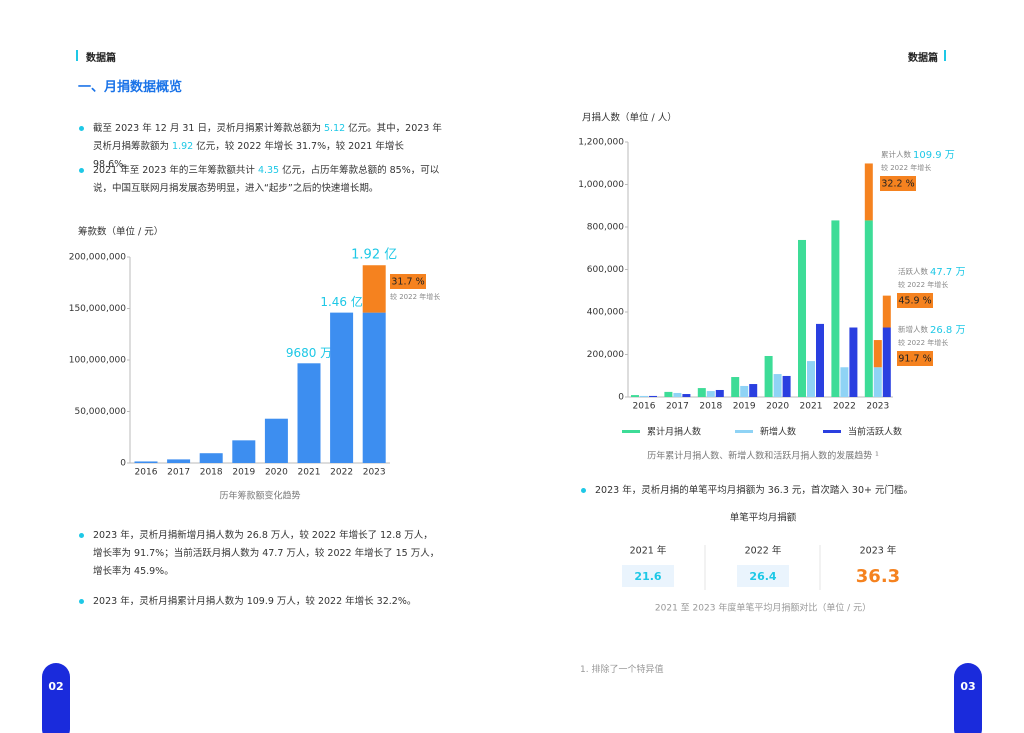  I want to click on value-text: 21.6, so click(647, 576).